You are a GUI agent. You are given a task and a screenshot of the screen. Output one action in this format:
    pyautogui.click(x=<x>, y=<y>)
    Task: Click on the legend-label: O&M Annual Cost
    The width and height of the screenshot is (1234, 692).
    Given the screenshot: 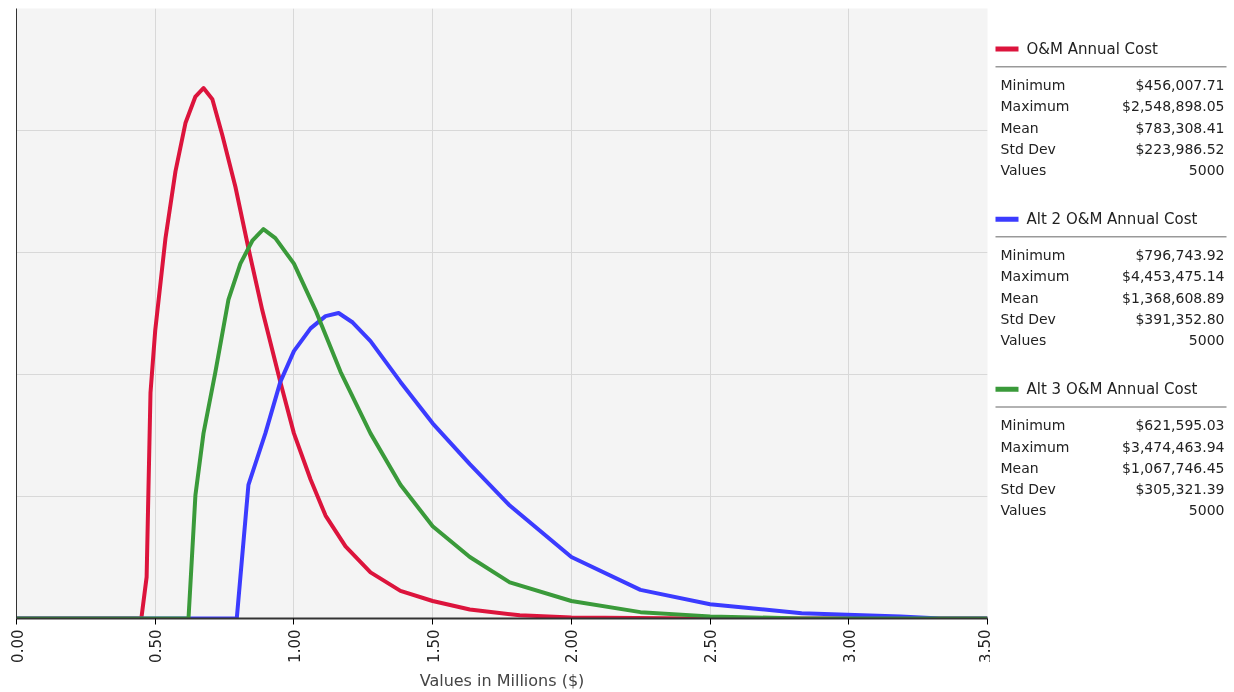 What is the action you would take?
    pyautogui.click(x=1092, y=49)
    